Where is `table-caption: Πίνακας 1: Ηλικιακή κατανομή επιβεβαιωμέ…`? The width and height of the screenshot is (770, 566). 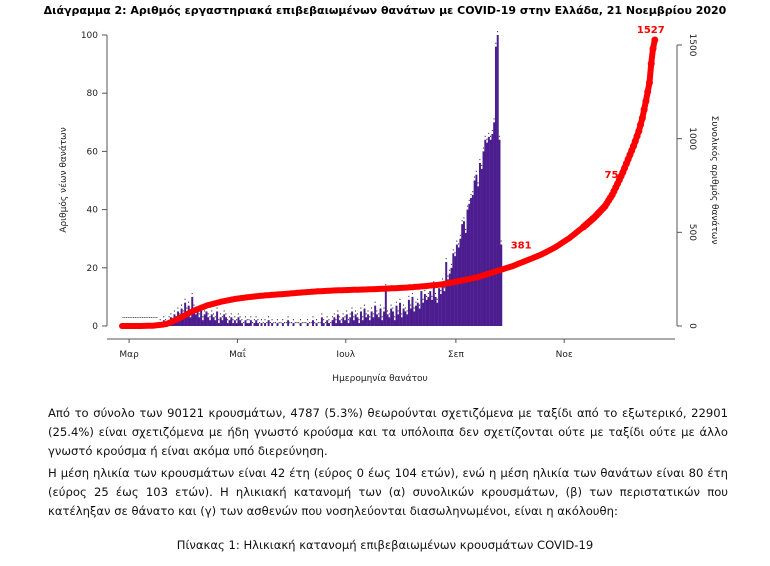 table-caption: Πίνακας 1: Ηλικιακή κατανομή επιβεβαιωμέ… is located at coordinates (385, 545).